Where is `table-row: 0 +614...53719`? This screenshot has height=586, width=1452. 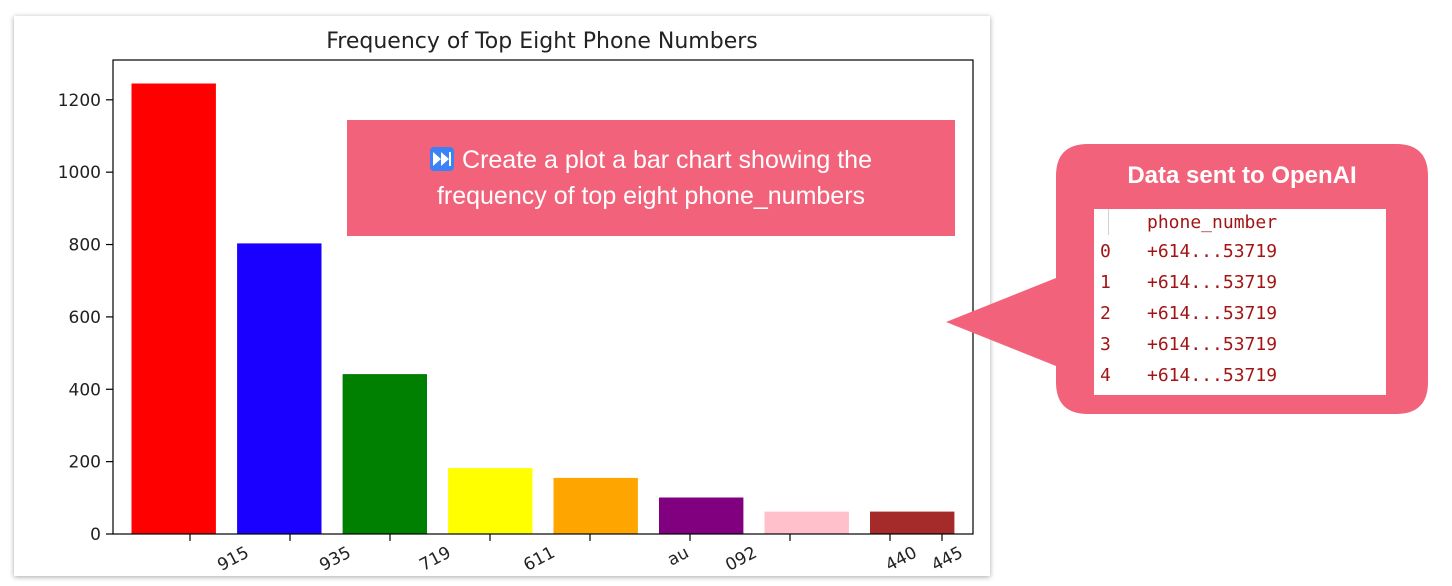
table-row: 0 +614...53719 is located at coordinates (1188, 251).